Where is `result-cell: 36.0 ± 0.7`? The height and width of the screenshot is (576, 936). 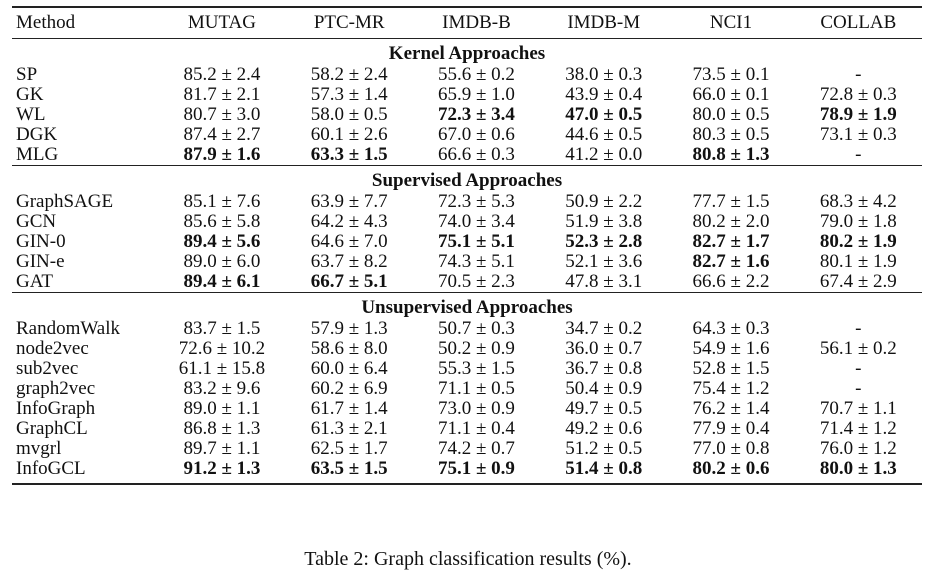 result-cell: 36.0 ± 0.7 is located at coordinates (604, 348).